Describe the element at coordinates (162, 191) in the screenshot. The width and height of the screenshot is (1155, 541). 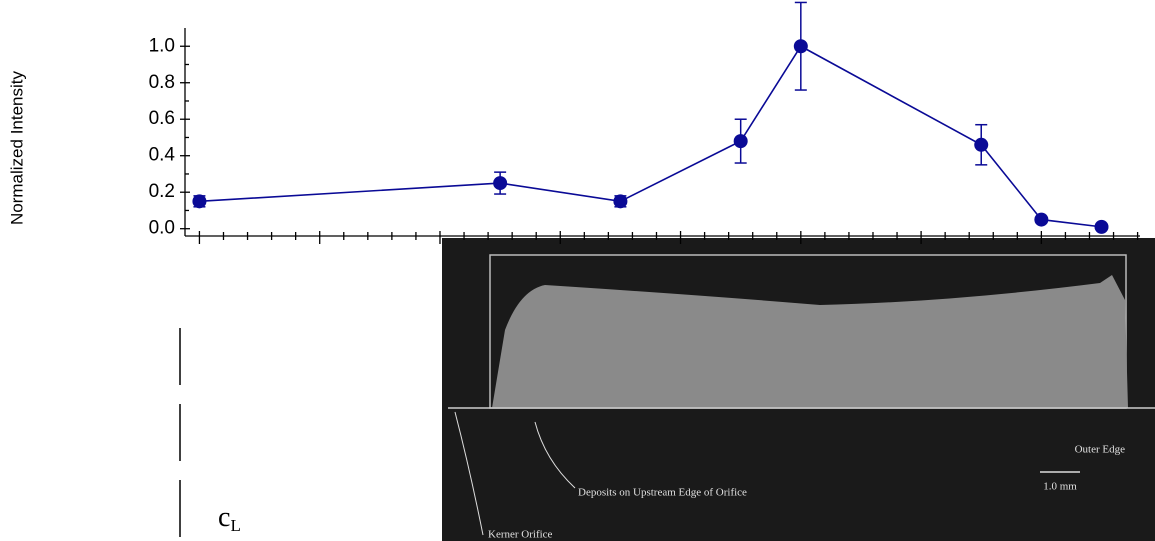
I see `y-tick-label: 0.2` at that location.